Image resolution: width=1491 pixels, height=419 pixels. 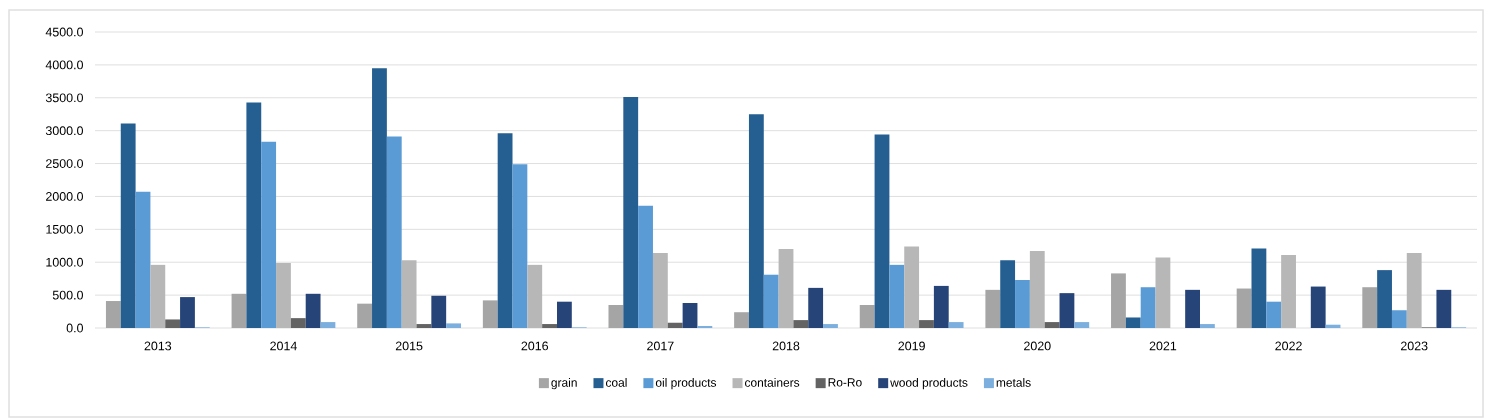 What do you see at coordinates (616, 382) in the screenshot?
I see `legend-label: coal` at bounding box center [616, 382].